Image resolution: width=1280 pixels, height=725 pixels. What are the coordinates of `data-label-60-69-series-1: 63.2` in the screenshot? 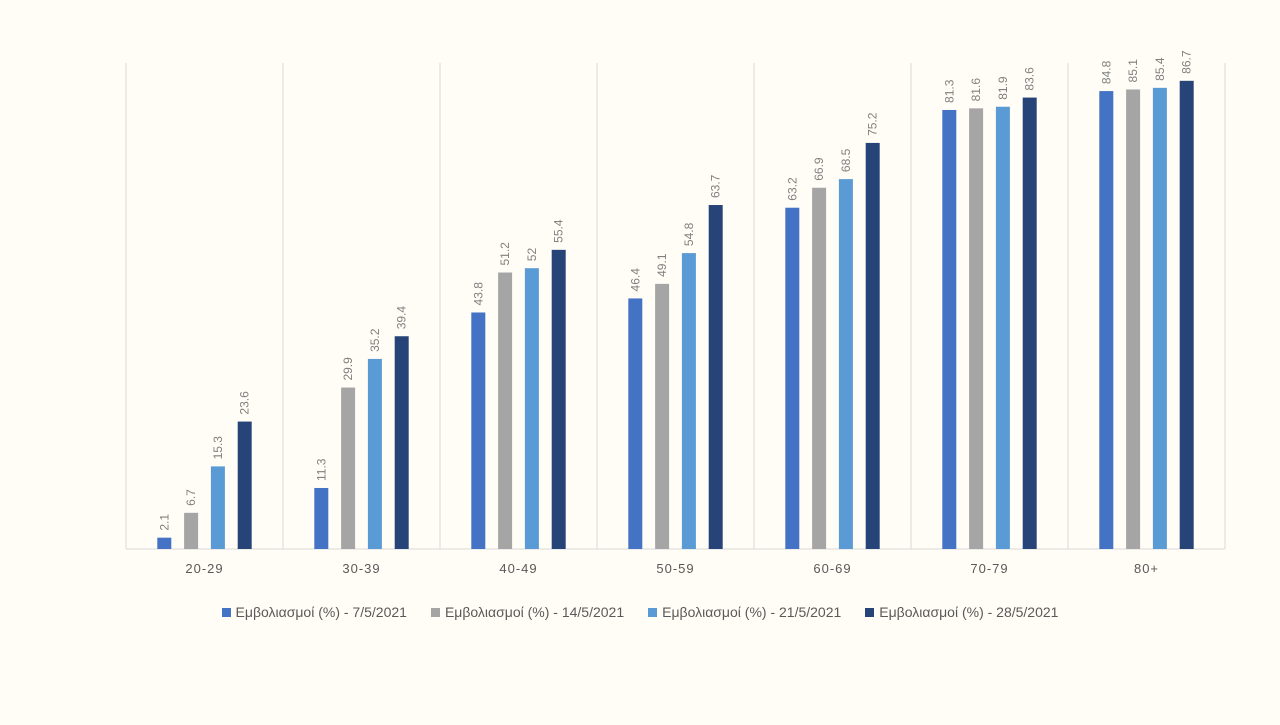 It's located at (792, 189).